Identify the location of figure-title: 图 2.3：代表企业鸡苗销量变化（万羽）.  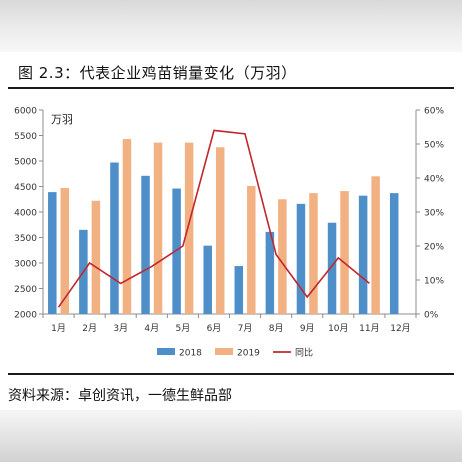
(157, 73).